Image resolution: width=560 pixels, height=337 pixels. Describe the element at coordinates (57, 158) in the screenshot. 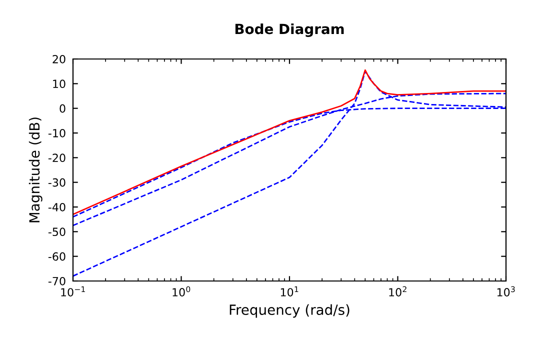

I see `y-tick-label: -20` at that location.